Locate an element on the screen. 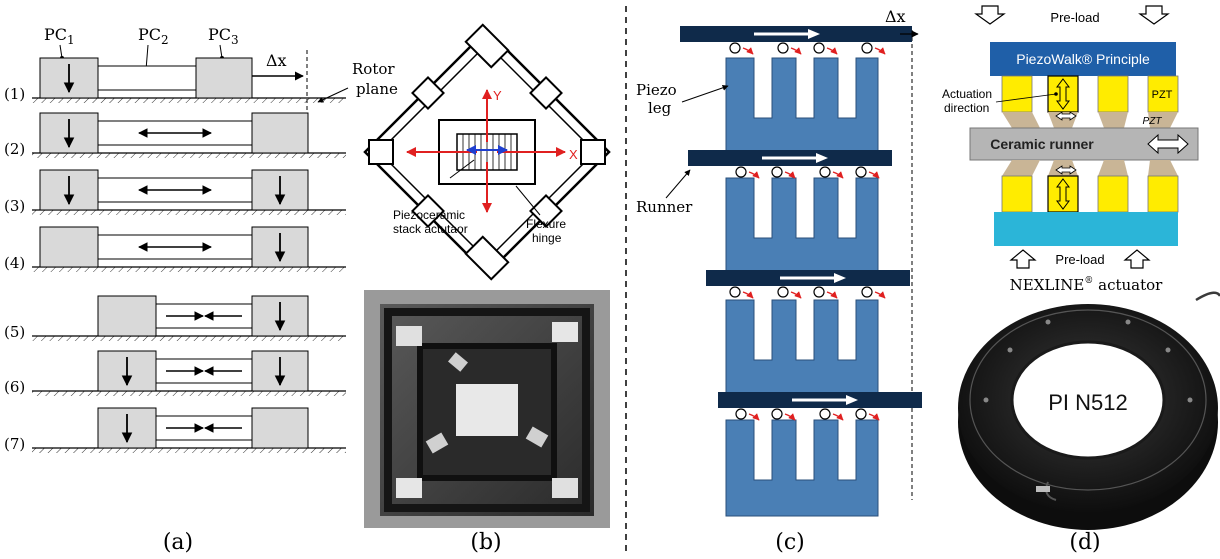 Image resolution: width=1220 pixels, height=559 pixels. photo-pad-bl is located at coordinates (409, 488).